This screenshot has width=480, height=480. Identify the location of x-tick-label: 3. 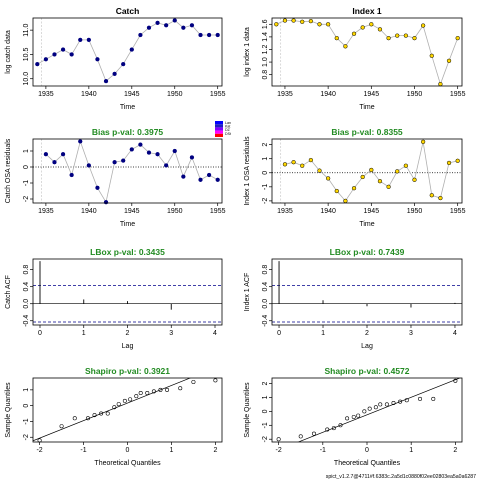
(411, 333).